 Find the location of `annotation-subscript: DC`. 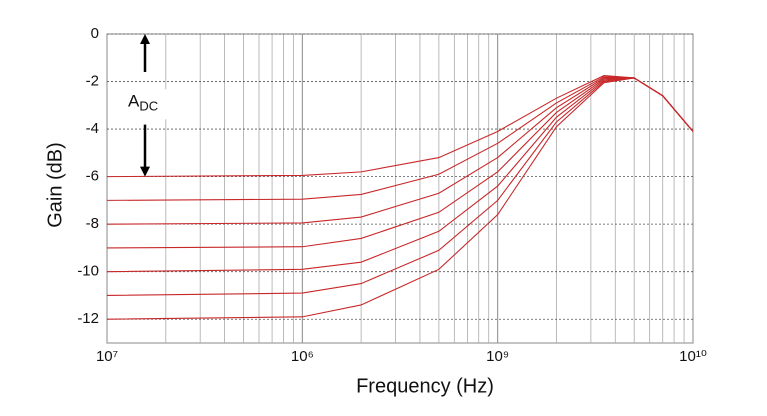

annotation-subscript: DC is located at coordinates (148, 106).